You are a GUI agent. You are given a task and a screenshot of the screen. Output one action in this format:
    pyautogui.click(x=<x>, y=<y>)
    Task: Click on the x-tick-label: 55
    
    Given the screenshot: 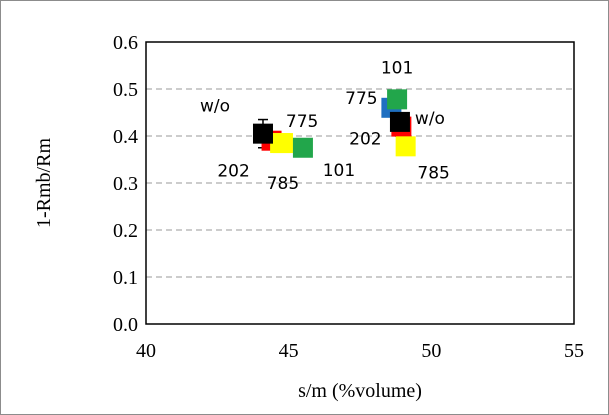 What is the action you would take?
    pyautogui.click(x=574, y=351)
    